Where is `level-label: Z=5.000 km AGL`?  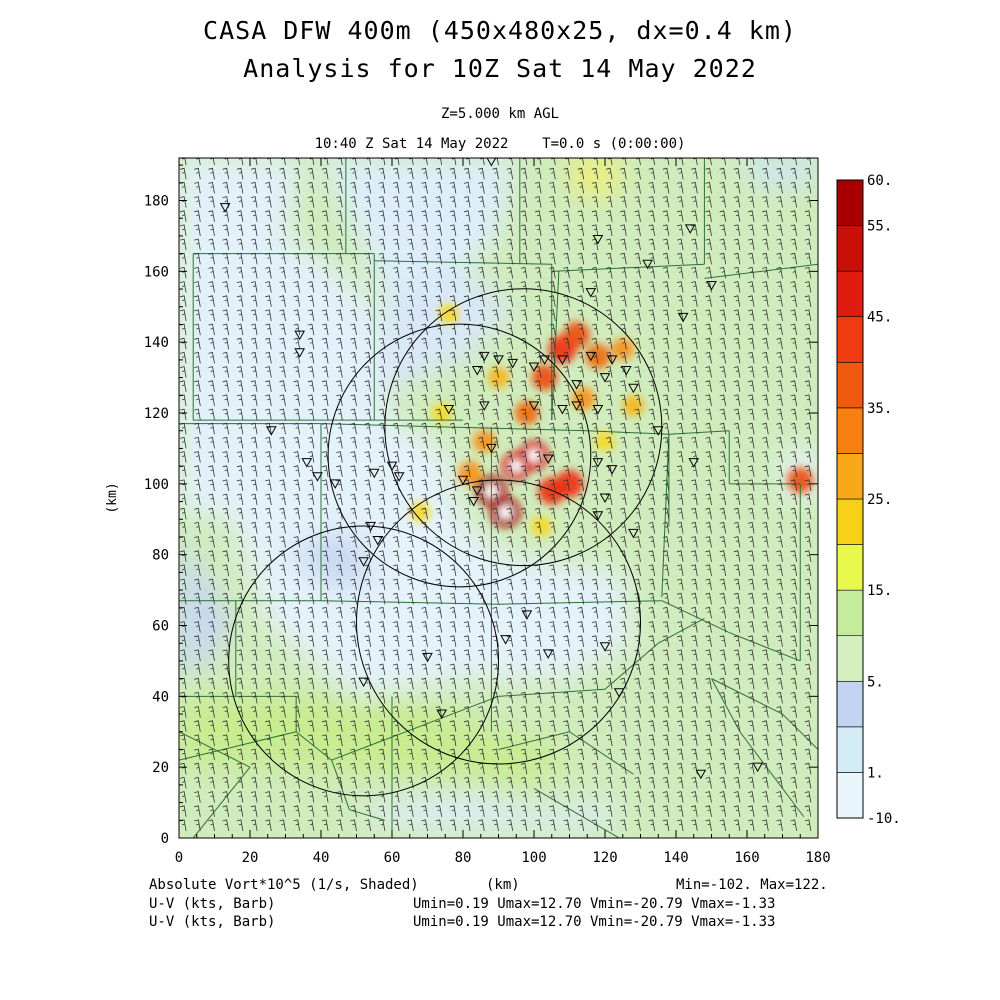 level-label: Z=5.000 km AGL is located at coordinates (499, 114).